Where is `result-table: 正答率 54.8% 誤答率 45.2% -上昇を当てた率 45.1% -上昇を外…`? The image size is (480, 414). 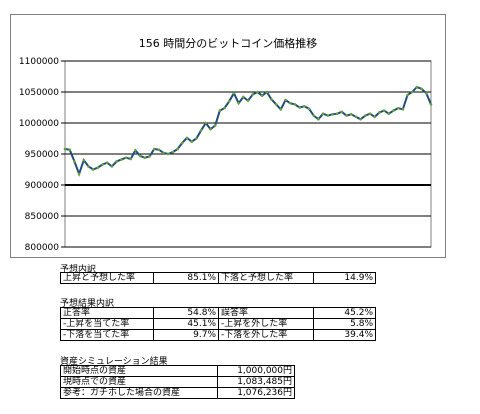 result-table: 正答率 54.8% 誤答率 45.2% -上昇を当てた率 45.1% -上昇を外… is located at coordinates (218, 324).